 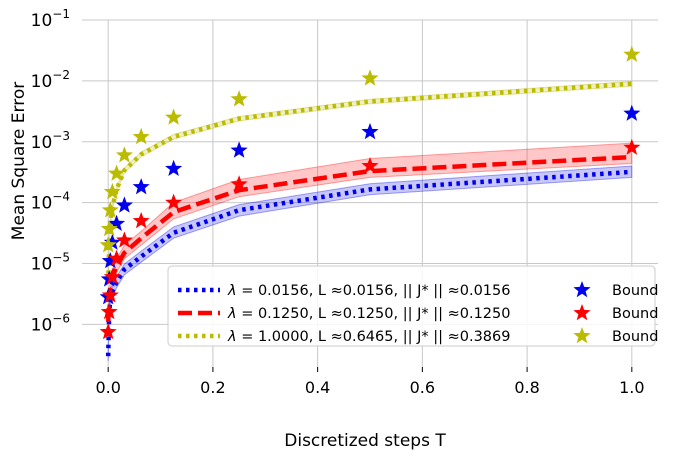 I want to click on y-tick-label: 10⁻⁶, so click(x=50, y=323).